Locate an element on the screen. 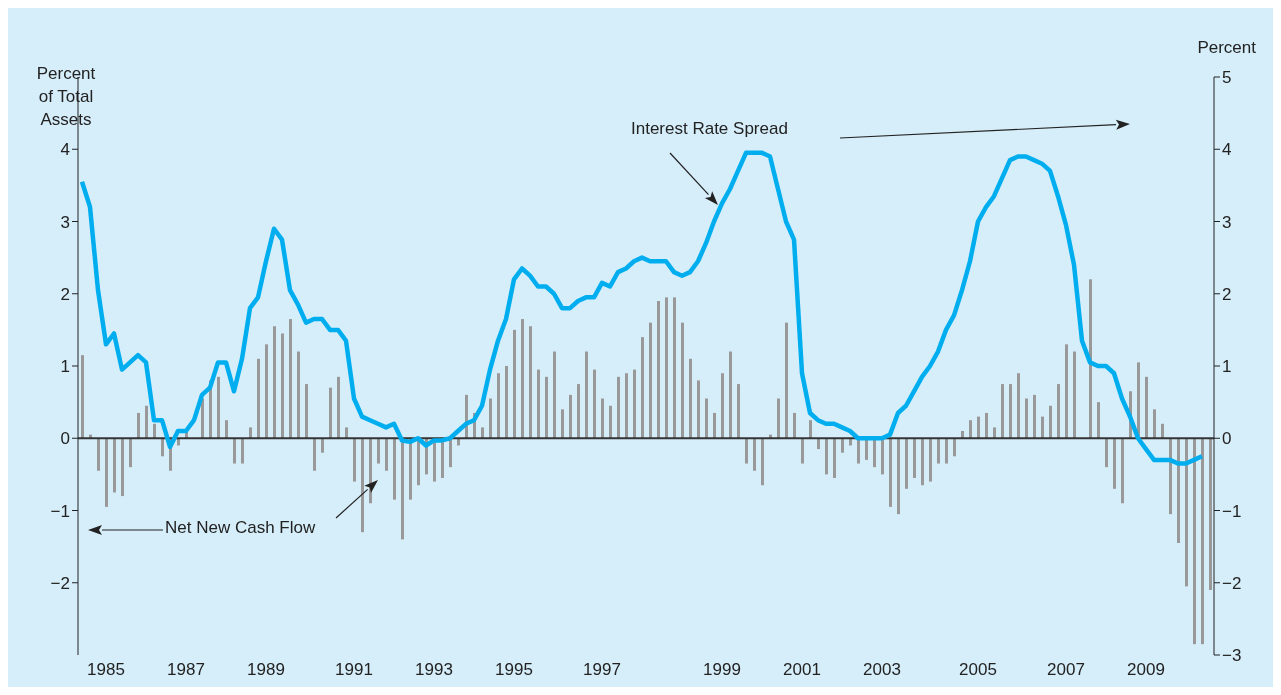 This screenshot has width=1281, height=695. x-tick-label: 1993 is located at coordinates (434, 670).